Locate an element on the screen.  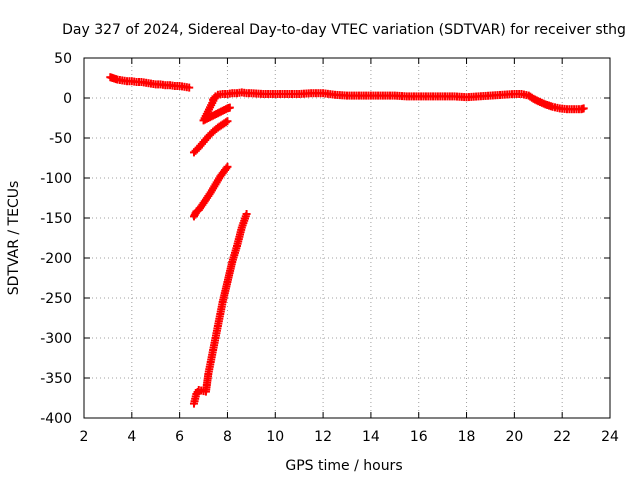
x-tick-label: 10 is located at coordinates (275, 437).